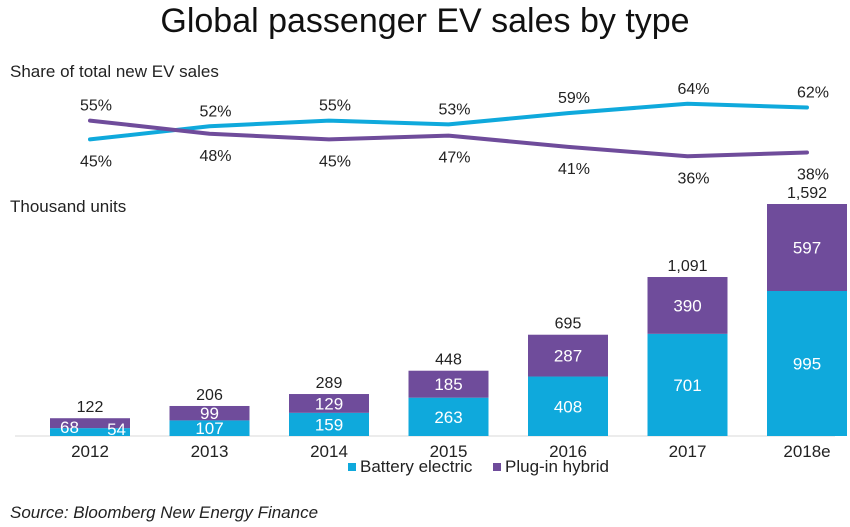 The height and width of the screenshot is (527, 850). I want to click on bar-total-label: 1,091, so click(687, 266).